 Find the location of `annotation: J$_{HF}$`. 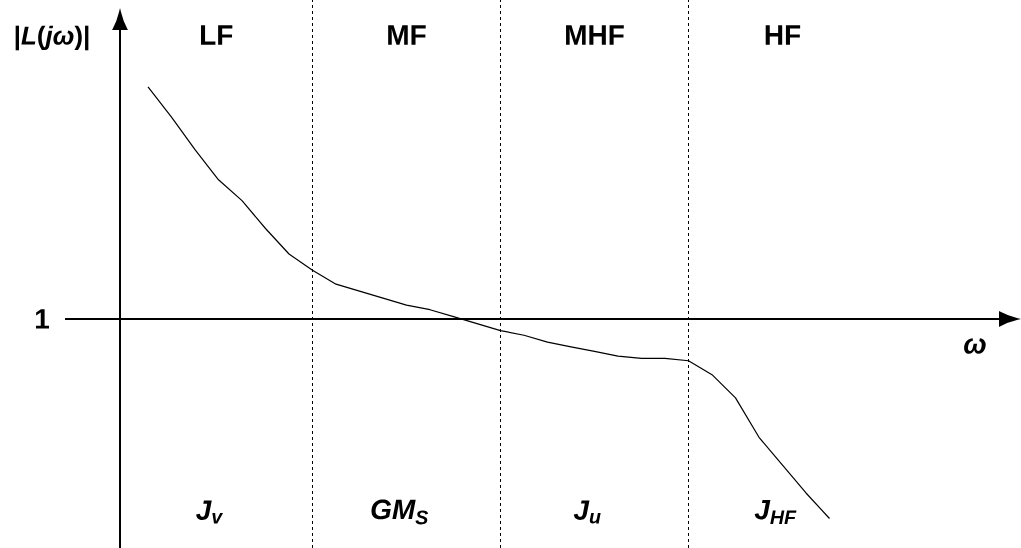

annotation: J$_{HF}$ is located at coordinates (775, 512).